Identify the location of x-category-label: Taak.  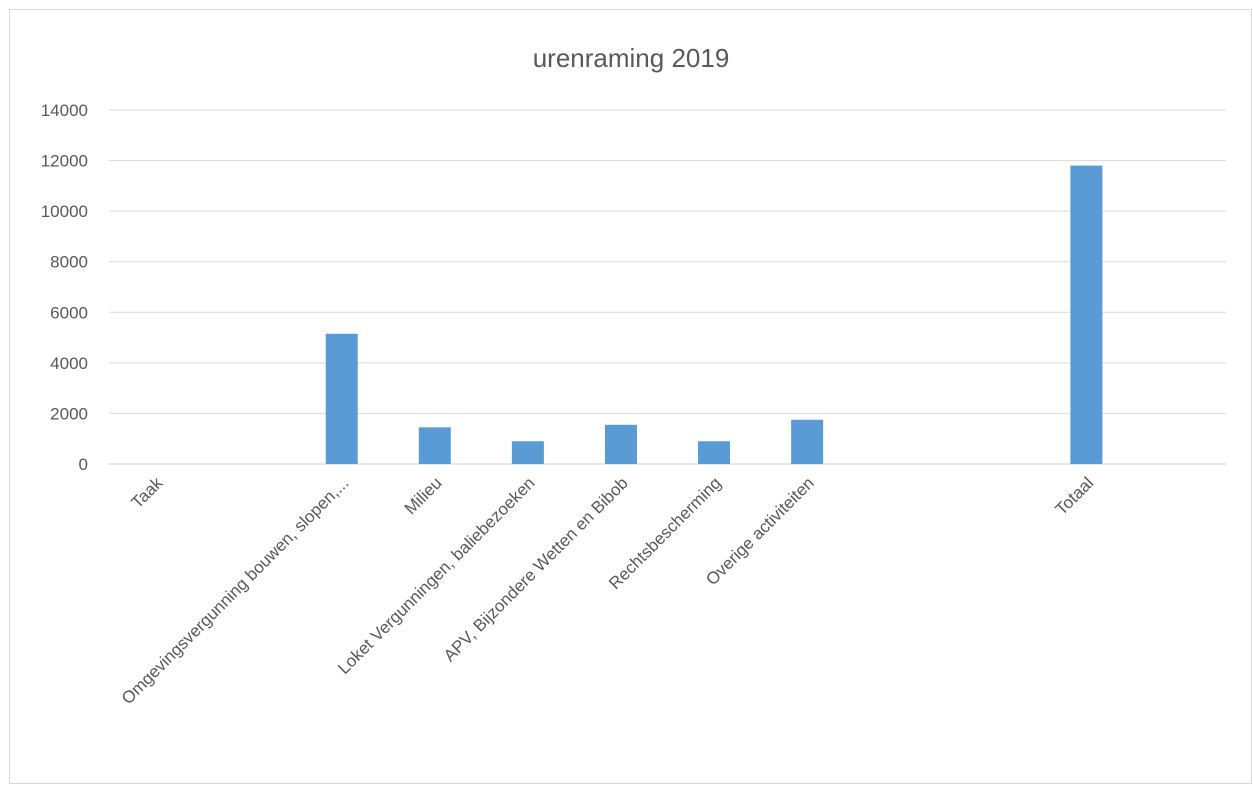
(147, 492).